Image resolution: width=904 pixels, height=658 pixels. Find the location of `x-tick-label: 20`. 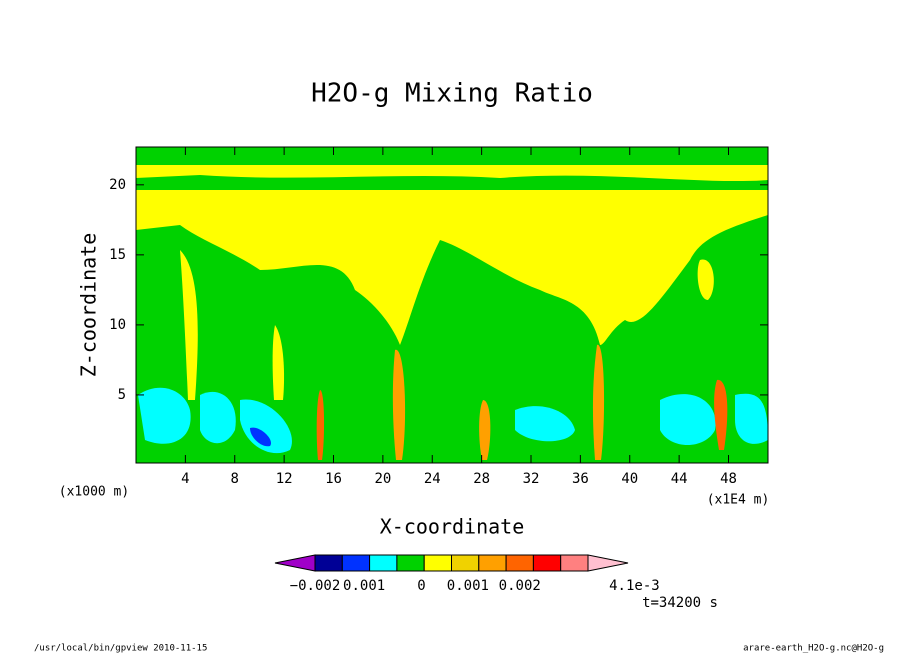

x-tick-label: 20 is located at coordinates (382, 479).